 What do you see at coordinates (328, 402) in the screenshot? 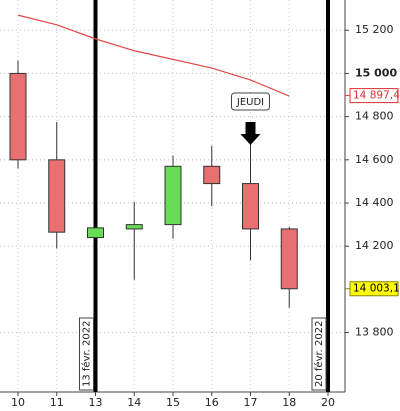
I see `x-tick-label: 20` at bounding box center [328, 402].